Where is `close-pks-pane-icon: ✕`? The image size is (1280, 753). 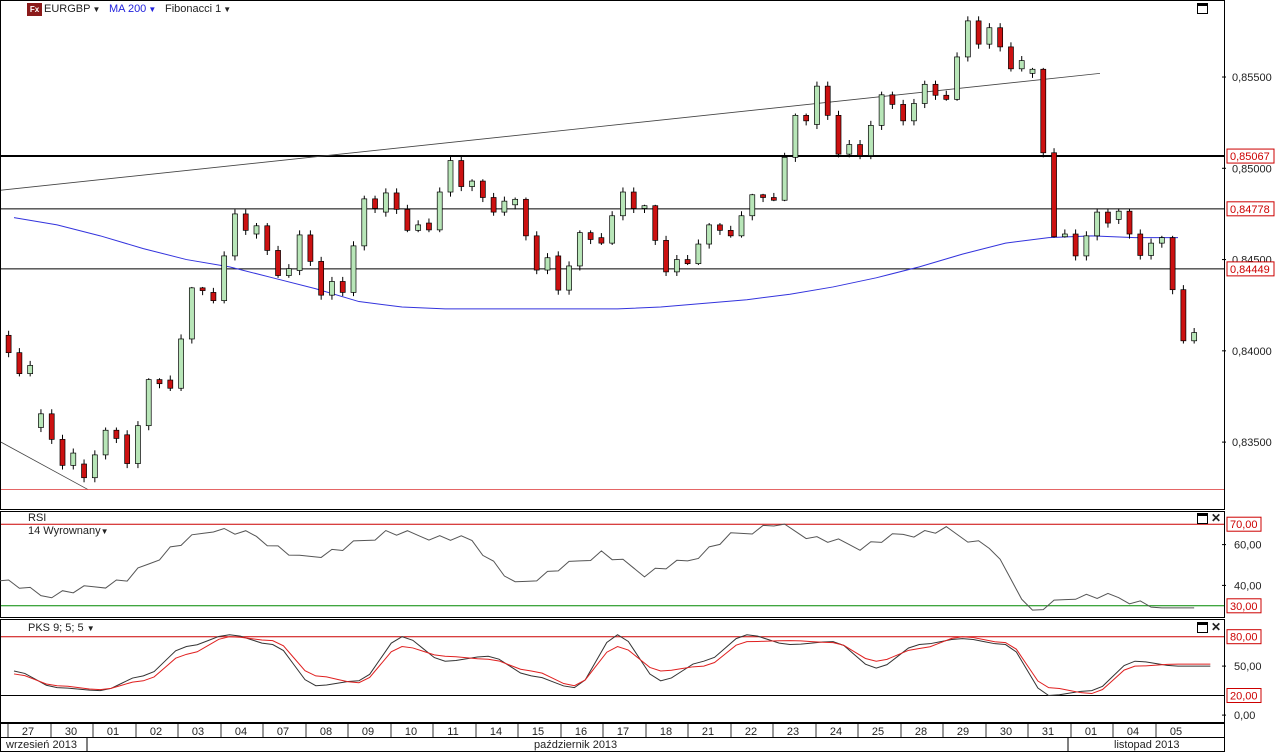
close-pks-pane-icon: ✕ is located at coordinates (1216, 627).